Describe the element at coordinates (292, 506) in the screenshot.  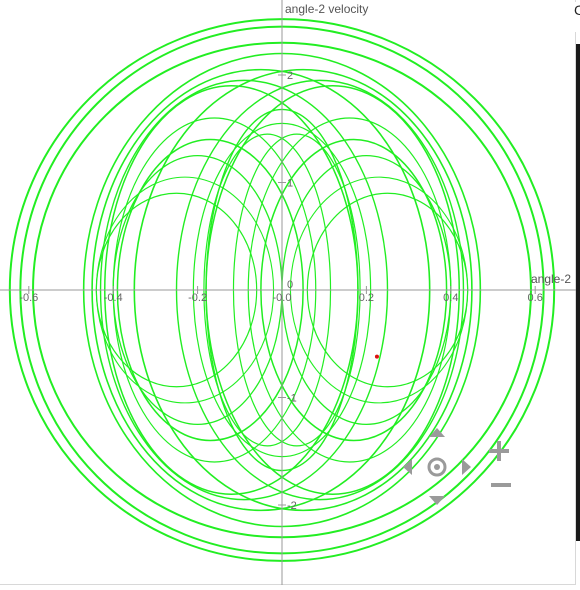
I see `y-tick-label: -2` at that location.